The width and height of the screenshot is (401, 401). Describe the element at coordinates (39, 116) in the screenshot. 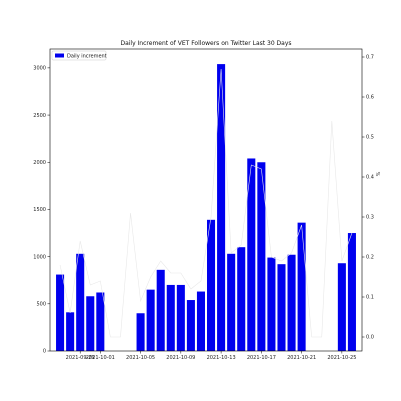

I see `y-tick-label: 2500` at that location.